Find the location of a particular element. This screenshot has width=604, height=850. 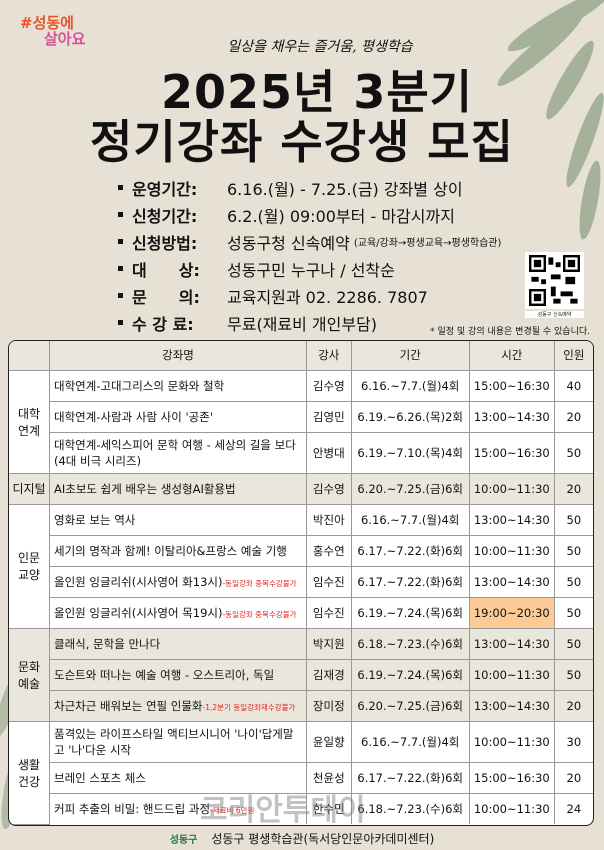

course-note: -재료비 6만원 is located at coordinates (232, 810).